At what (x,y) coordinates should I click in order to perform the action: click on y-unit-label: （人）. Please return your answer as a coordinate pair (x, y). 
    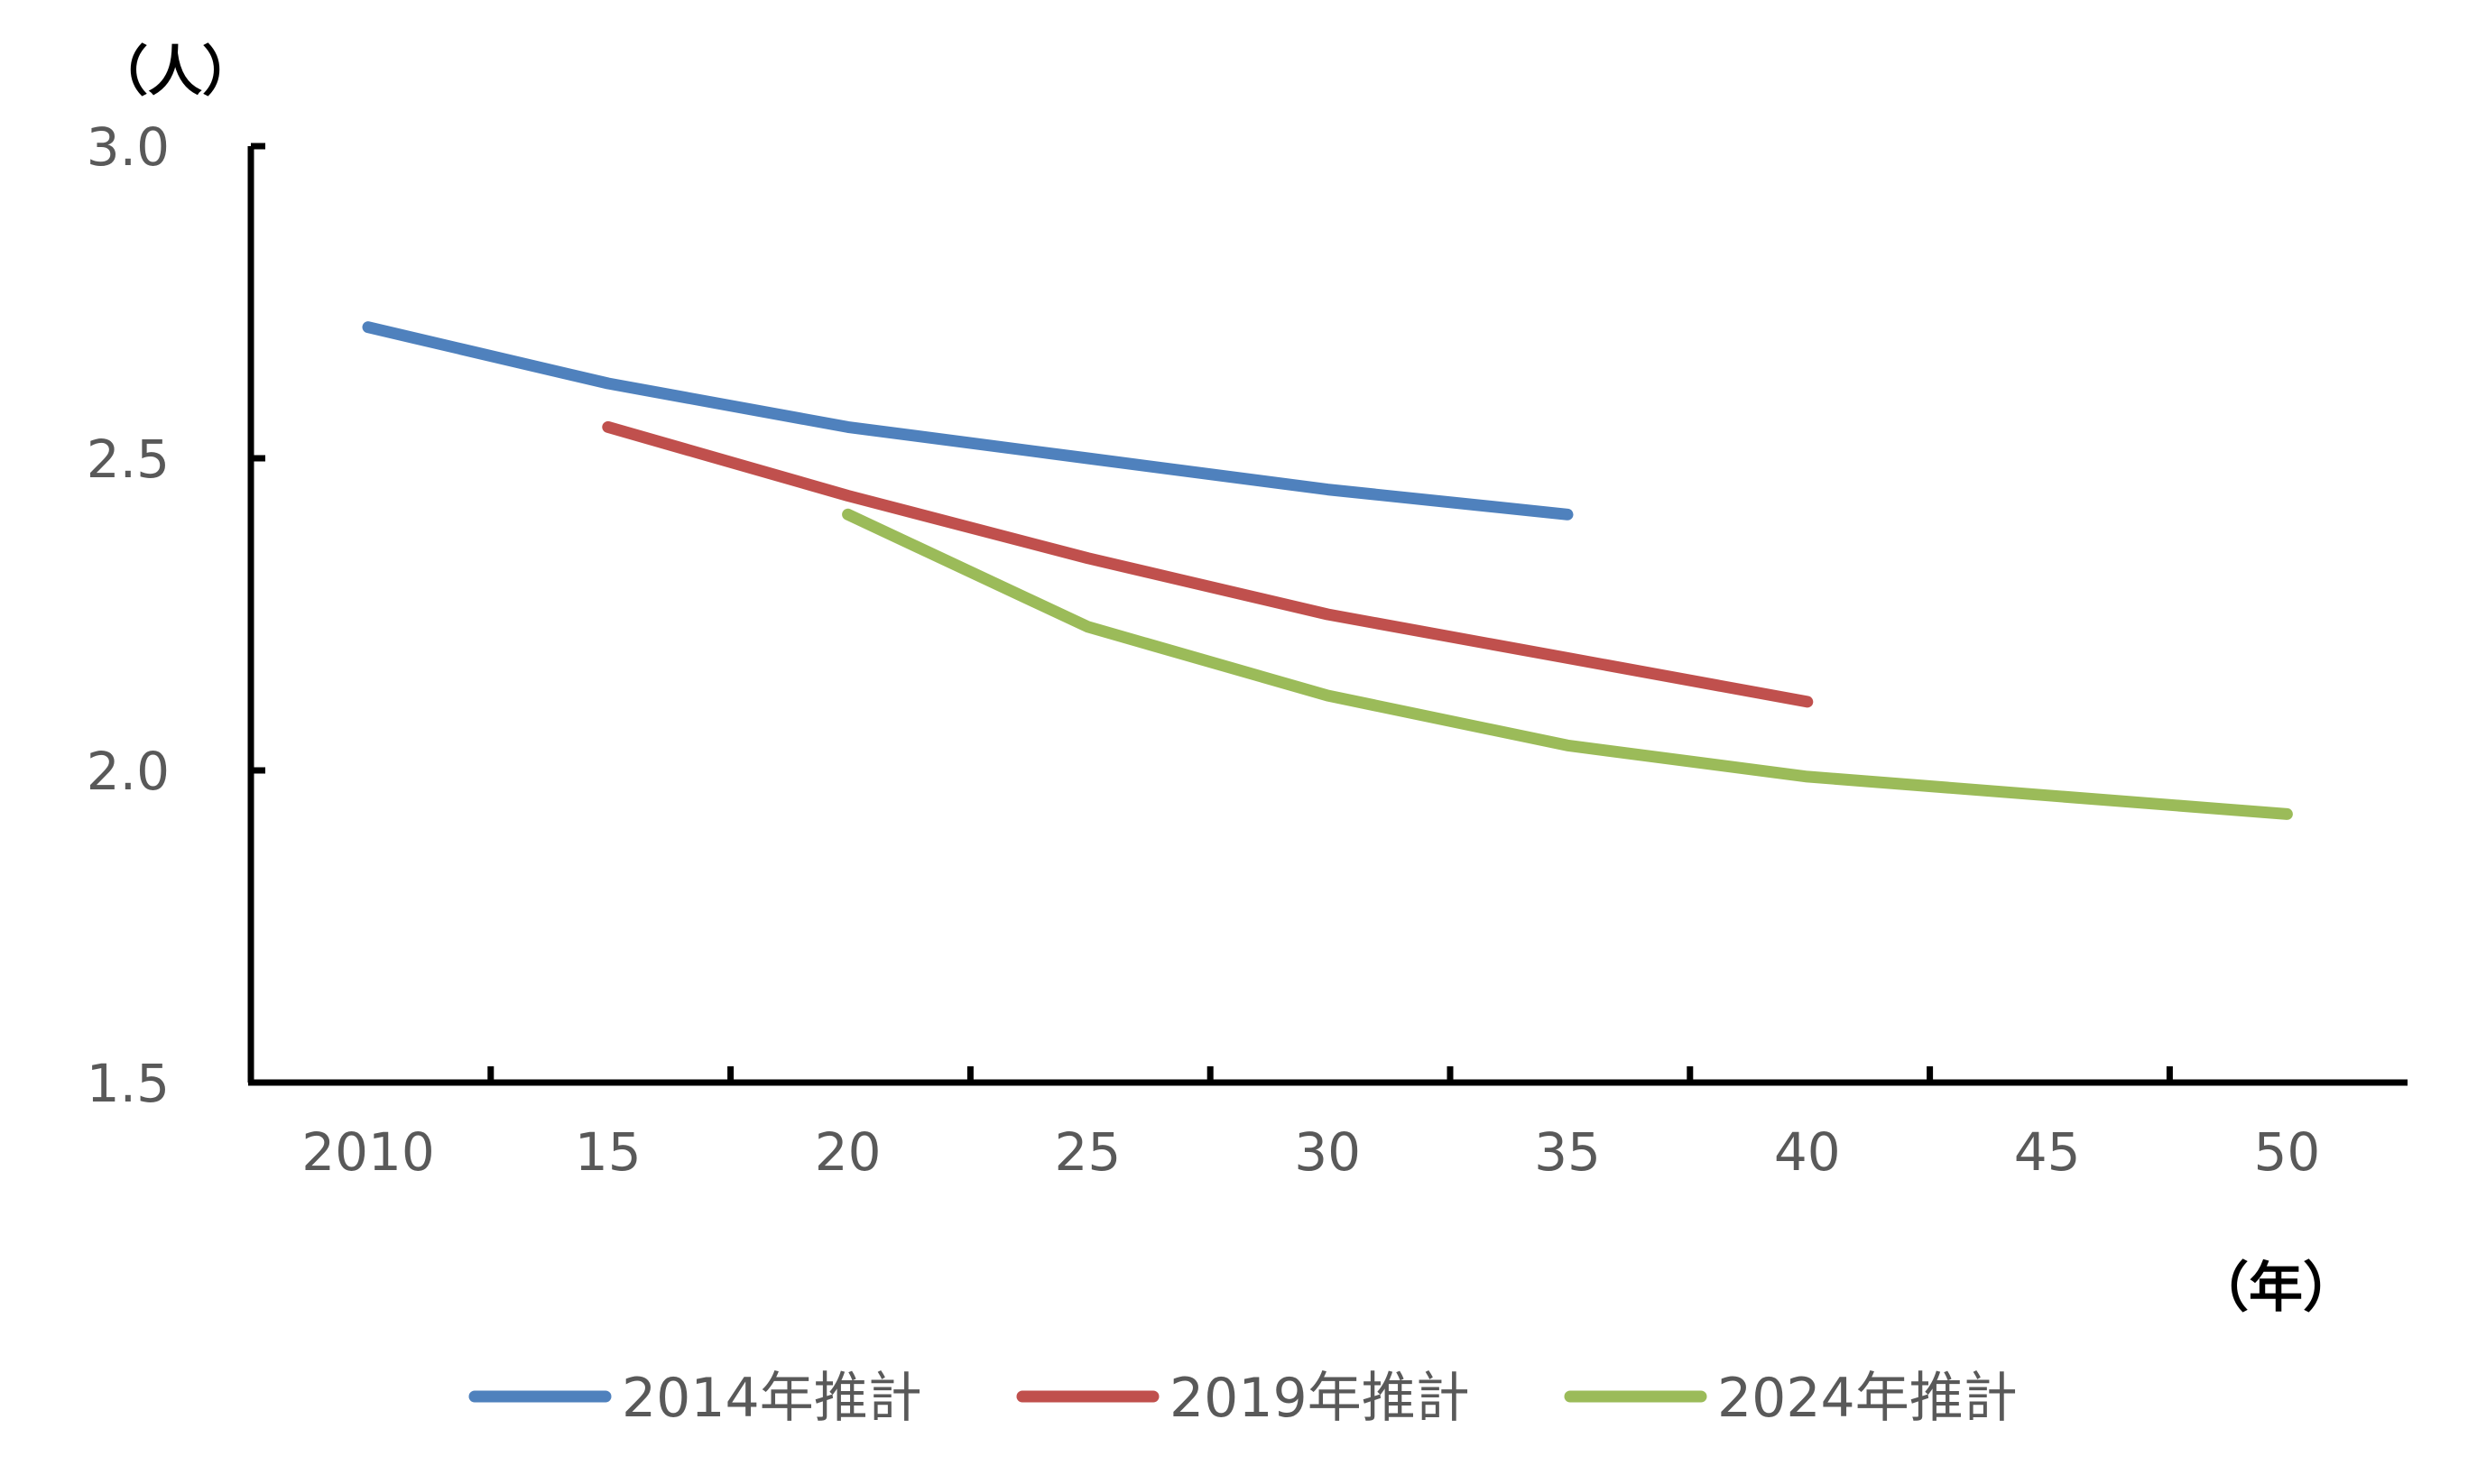
    Looking at the image, I should click on (175, 72).